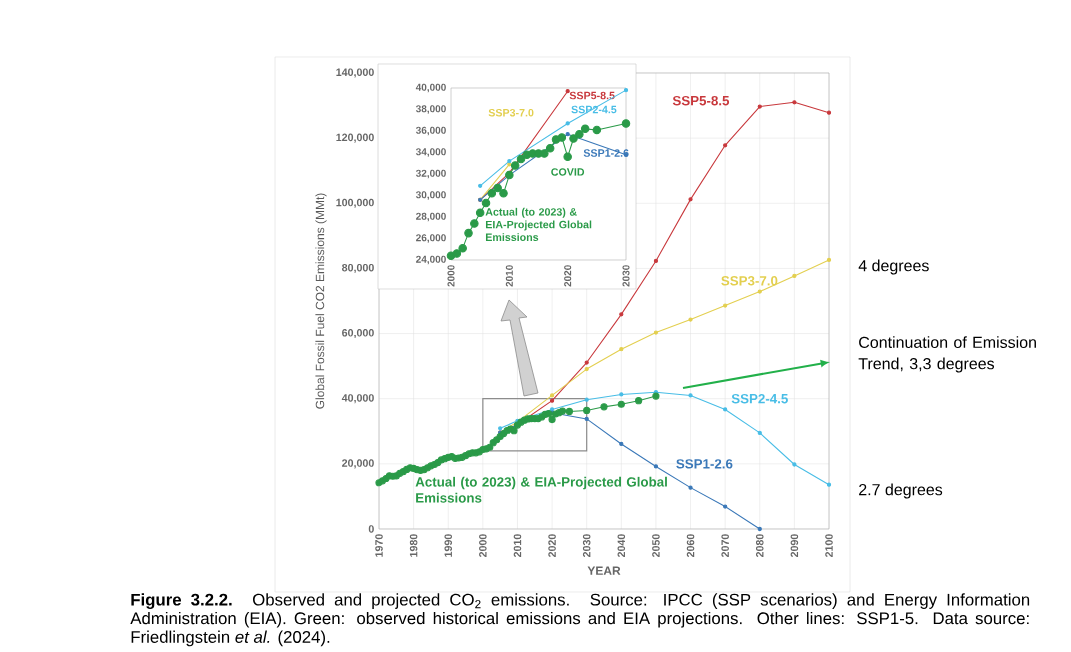 The image size is (1071, 652). I want to click on series-label: SSP2-4.5, so click(759, 398).